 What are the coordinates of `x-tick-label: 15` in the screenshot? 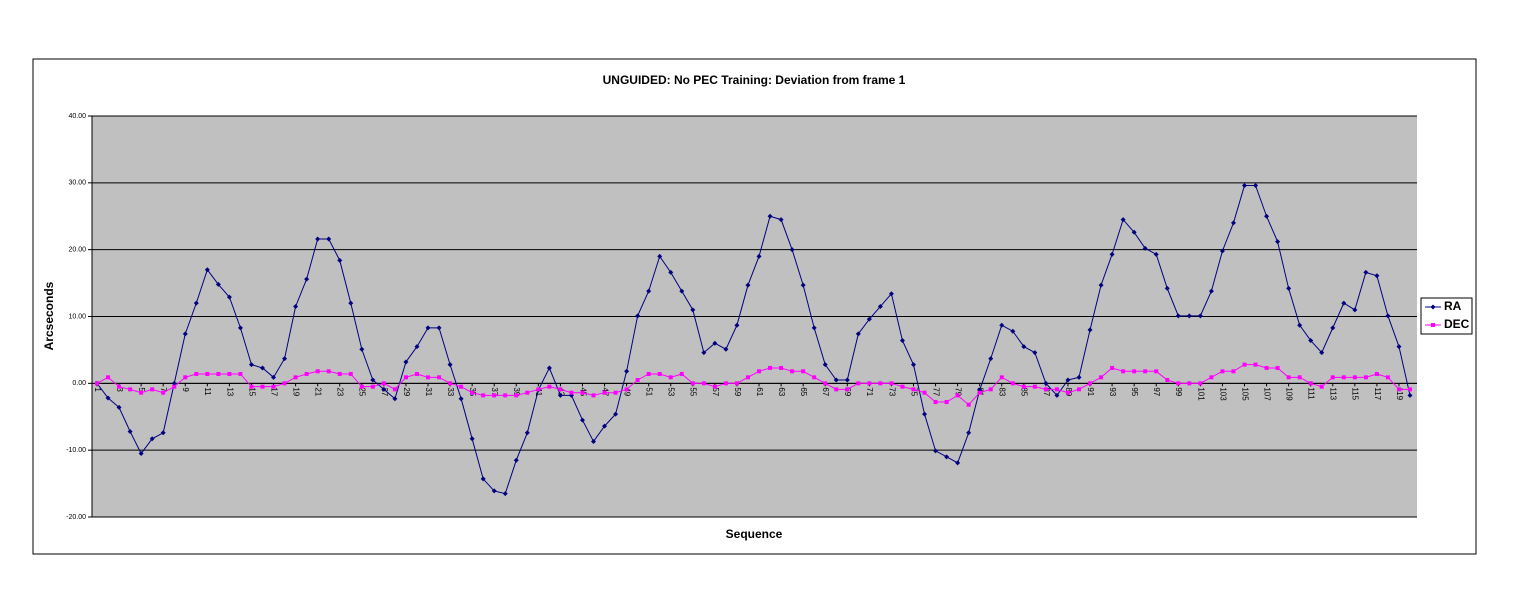 It's located at (251, 391).